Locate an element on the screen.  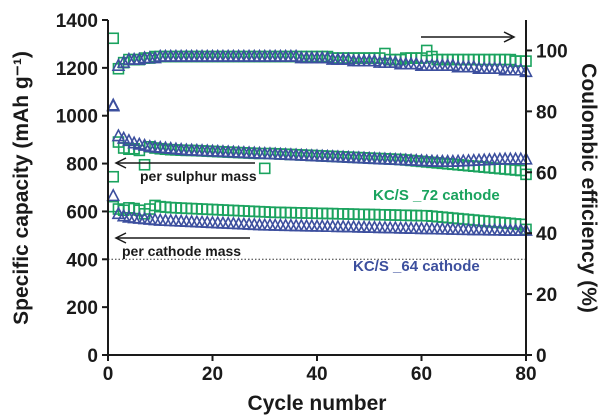
right-y-ticks: 0 20 40 60 80 100 is located at coordinates (547, 204).